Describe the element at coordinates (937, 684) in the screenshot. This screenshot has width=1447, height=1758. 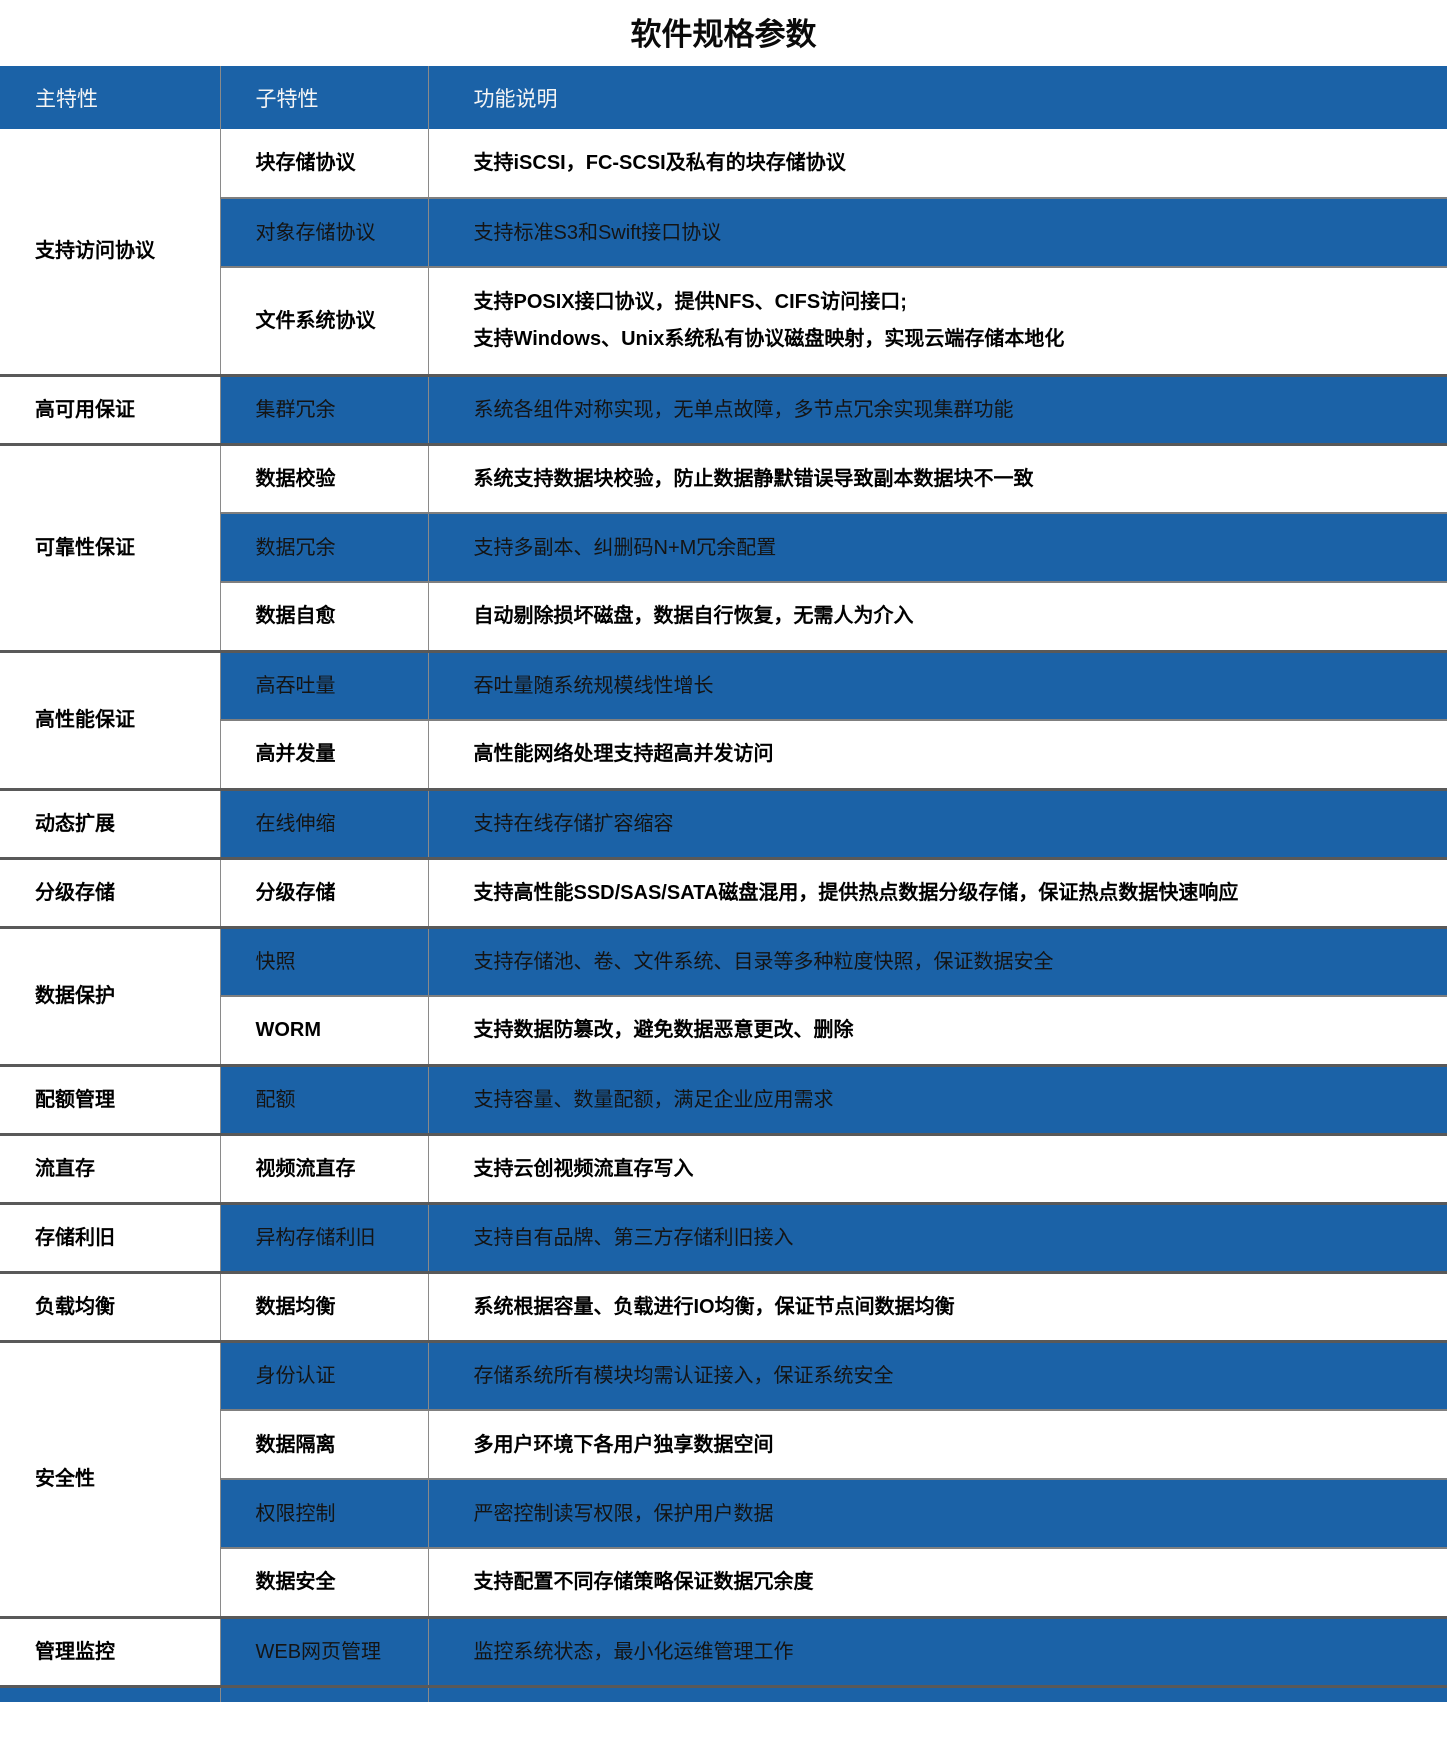
I see `feature-description-cell: 吞吐量随系统规模线性增长` at that location.